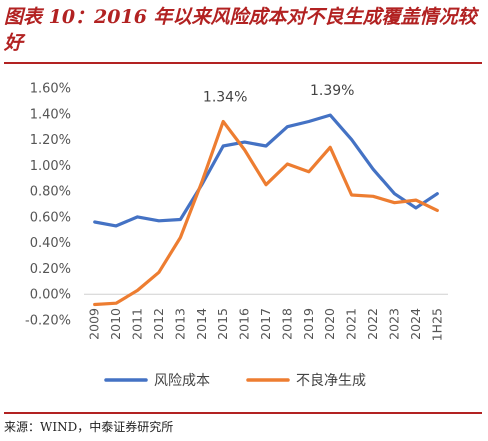 This screenshot has height=441, width=488. Describe the element at coordinates (244, 324) in the screenshot. I see `x-tick-label: 2016` at that location.